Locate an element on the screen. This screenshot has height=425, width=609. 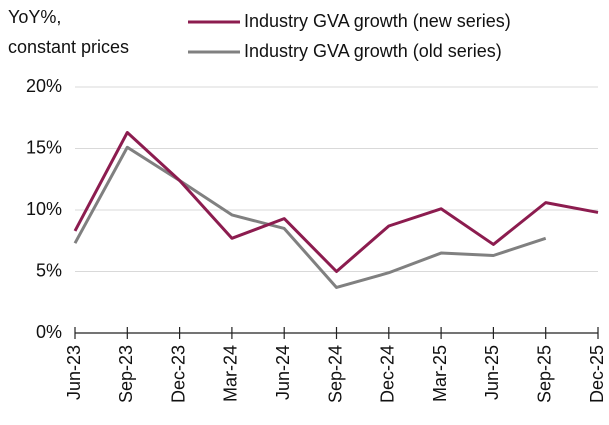
x-tick-label: Dec-23 is located at coordinates (178, 374).